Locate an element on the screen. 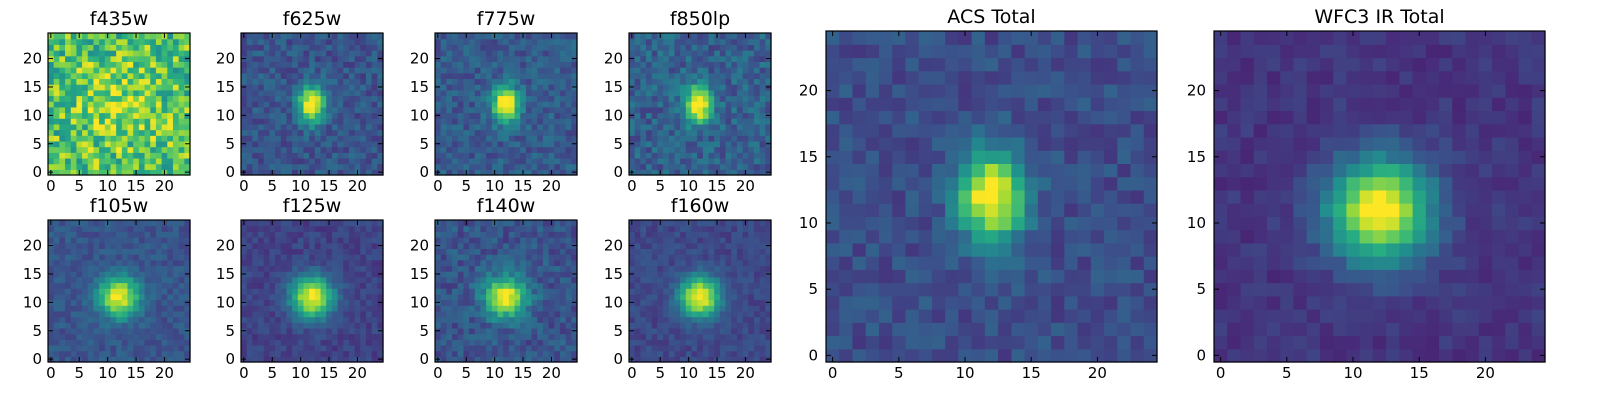  heatmap-cells is located at coordinates (312, 291).